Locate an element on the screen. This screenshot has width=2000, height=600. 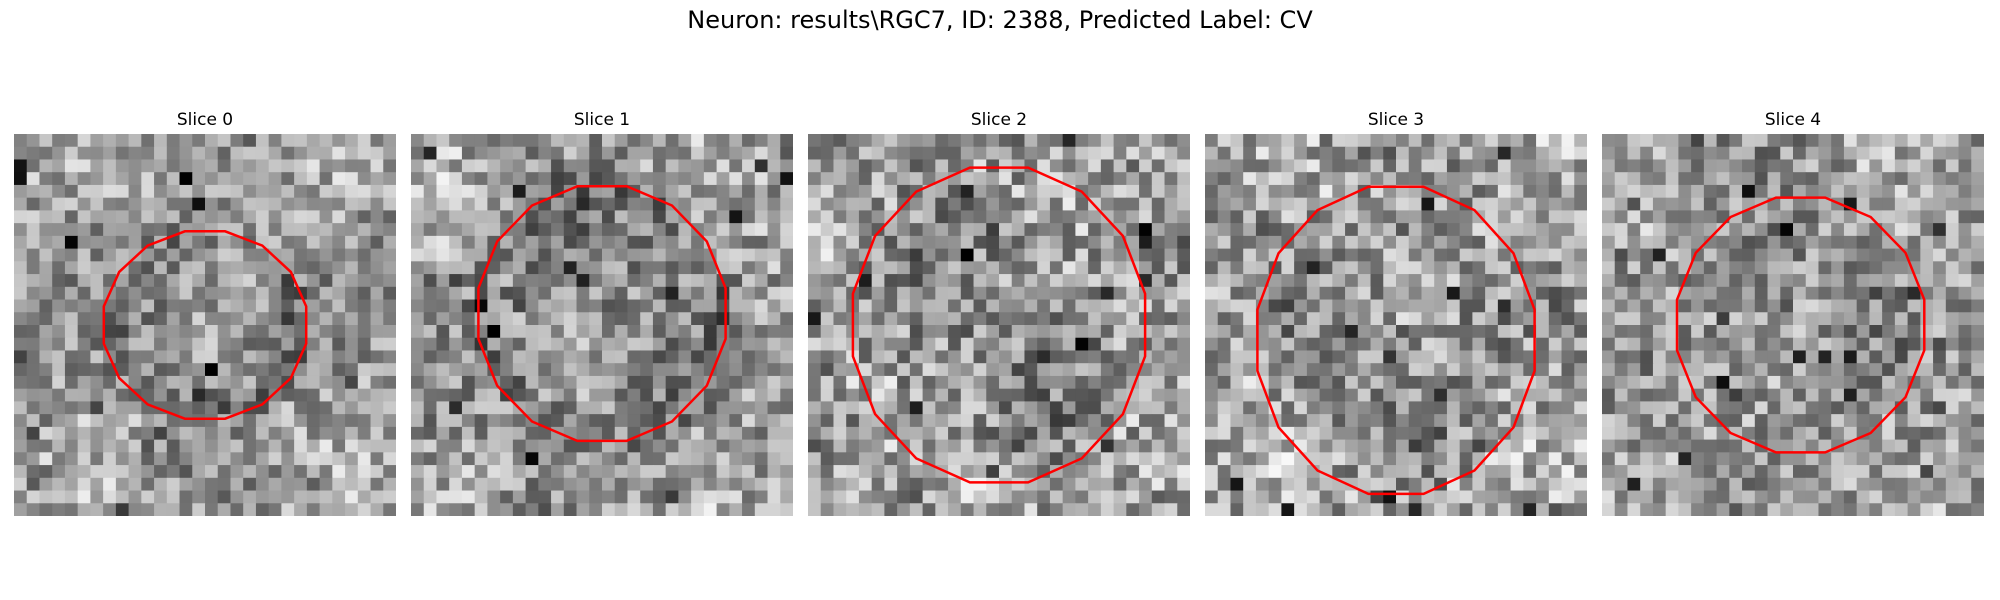
slice-panel-0: Slice 0 is located at coordinates (205, 312).